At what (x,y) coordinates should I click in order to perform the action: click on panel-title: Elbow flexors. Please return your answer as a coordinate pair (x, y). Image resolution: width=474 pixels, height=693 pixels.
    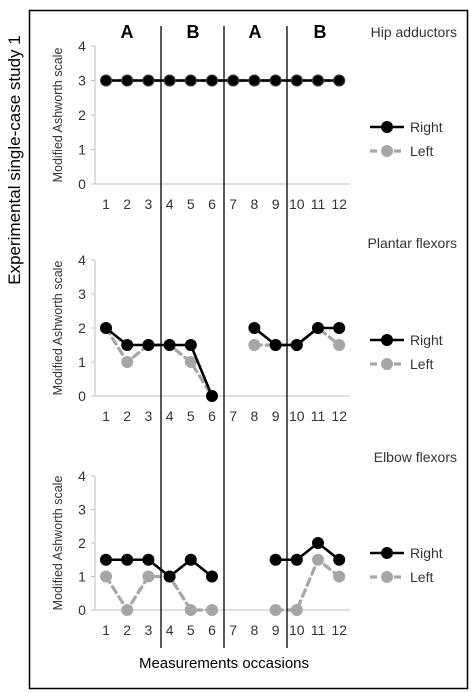
    Looking at the image, I should click on (415, 457).